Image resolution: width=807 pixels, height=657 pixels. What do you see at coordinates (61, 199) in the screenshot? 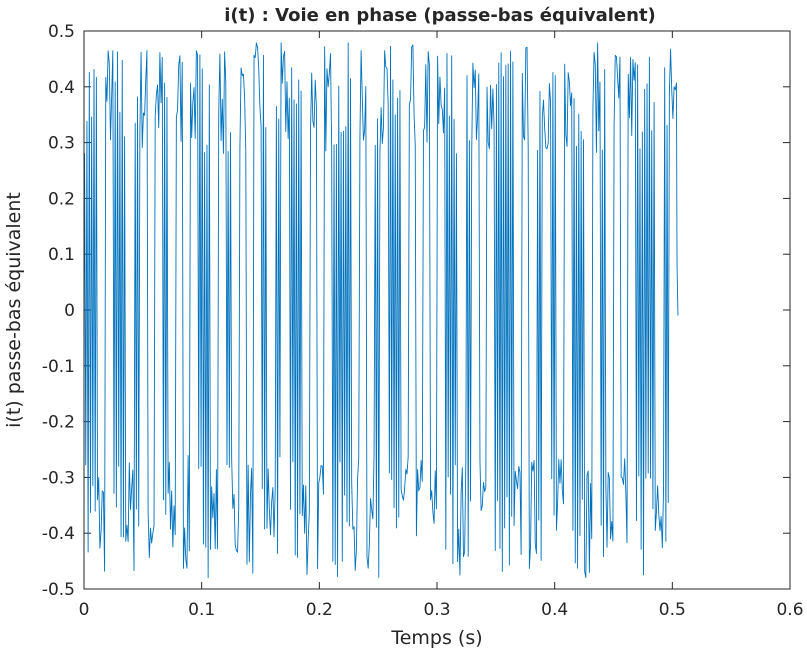
I see `y-tick-label: 0.2` at bounding box center [61, 199].